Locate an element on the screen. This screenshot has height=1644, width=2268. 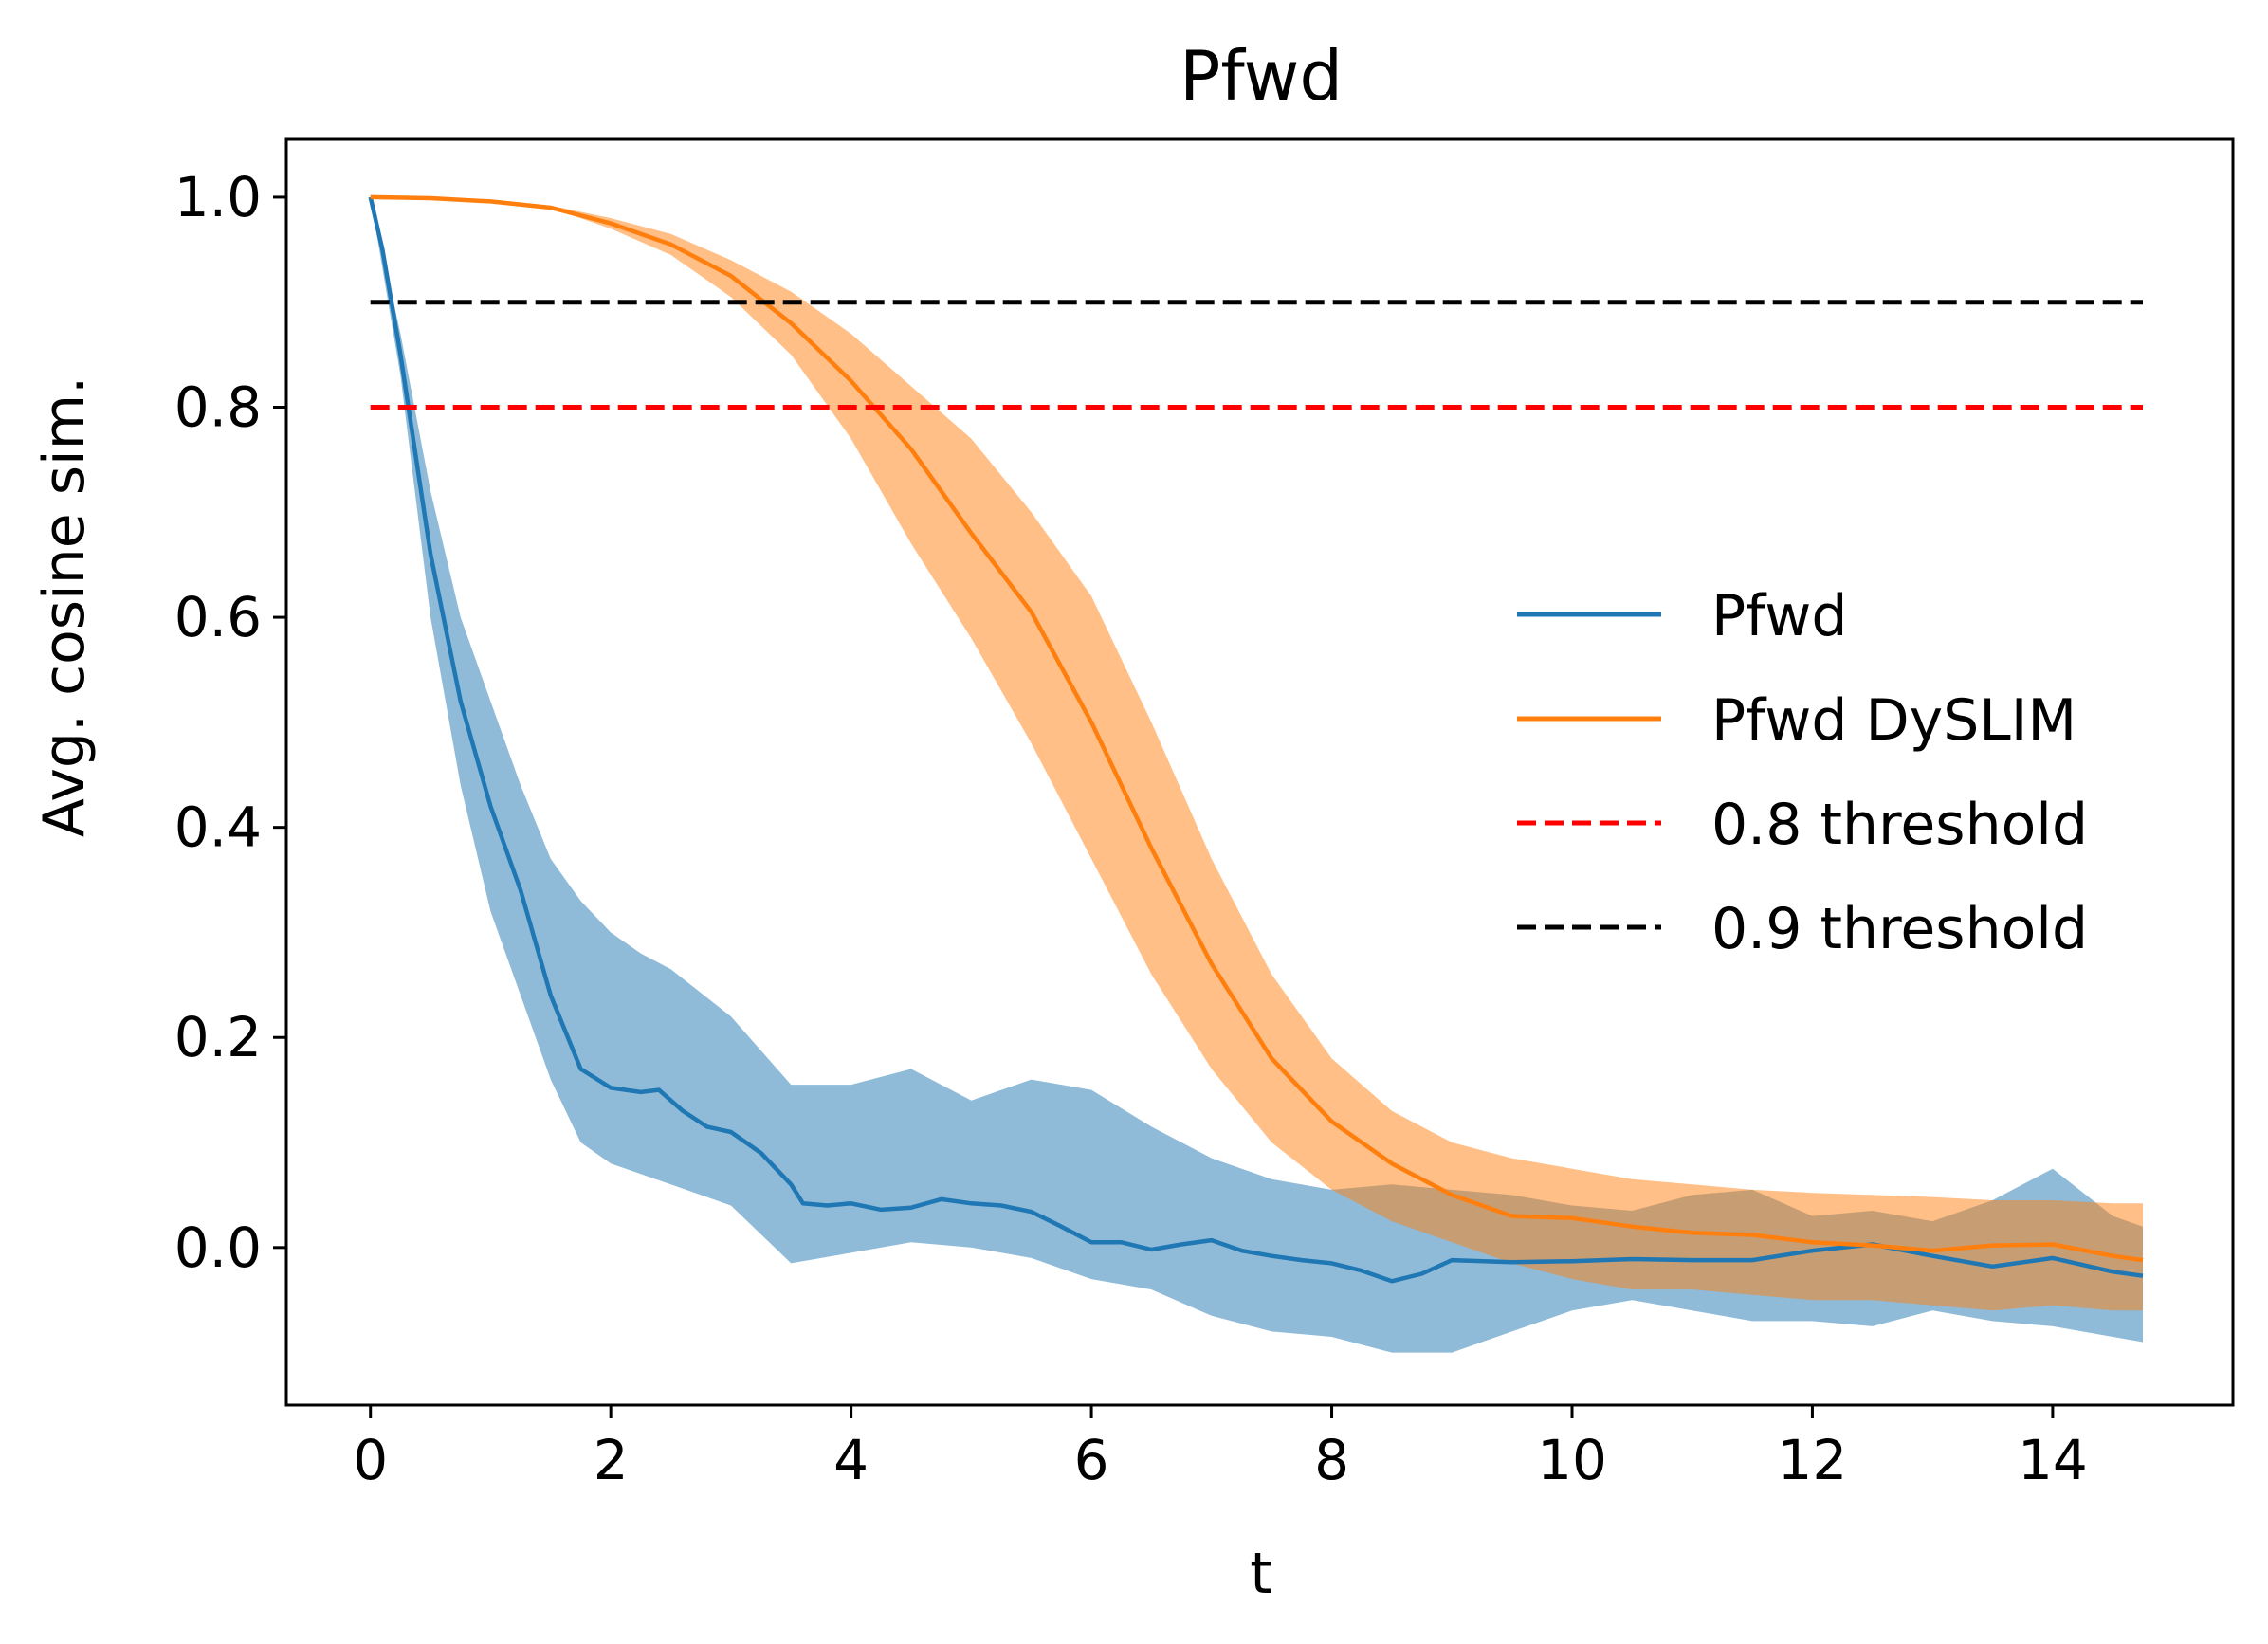
y-tick-label: 0.4 is located at coordinates (218, 827).